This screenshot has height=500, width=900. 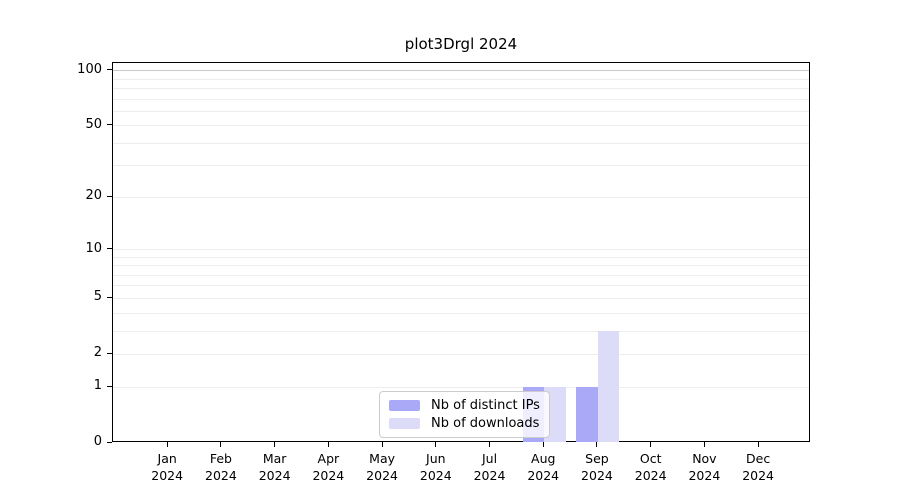 What do you see at coordinates (758, 458) in the screenshot?
I see `x-tick-month: Dec` at bounding box center [758, 458].